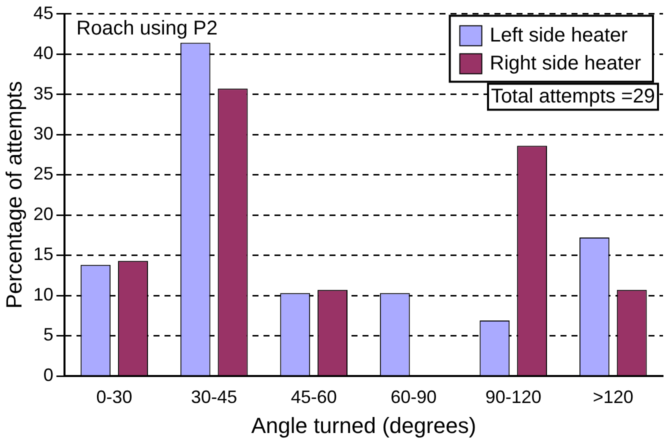  I want to click on x-tick-label: 90-120, so click(513, 396).